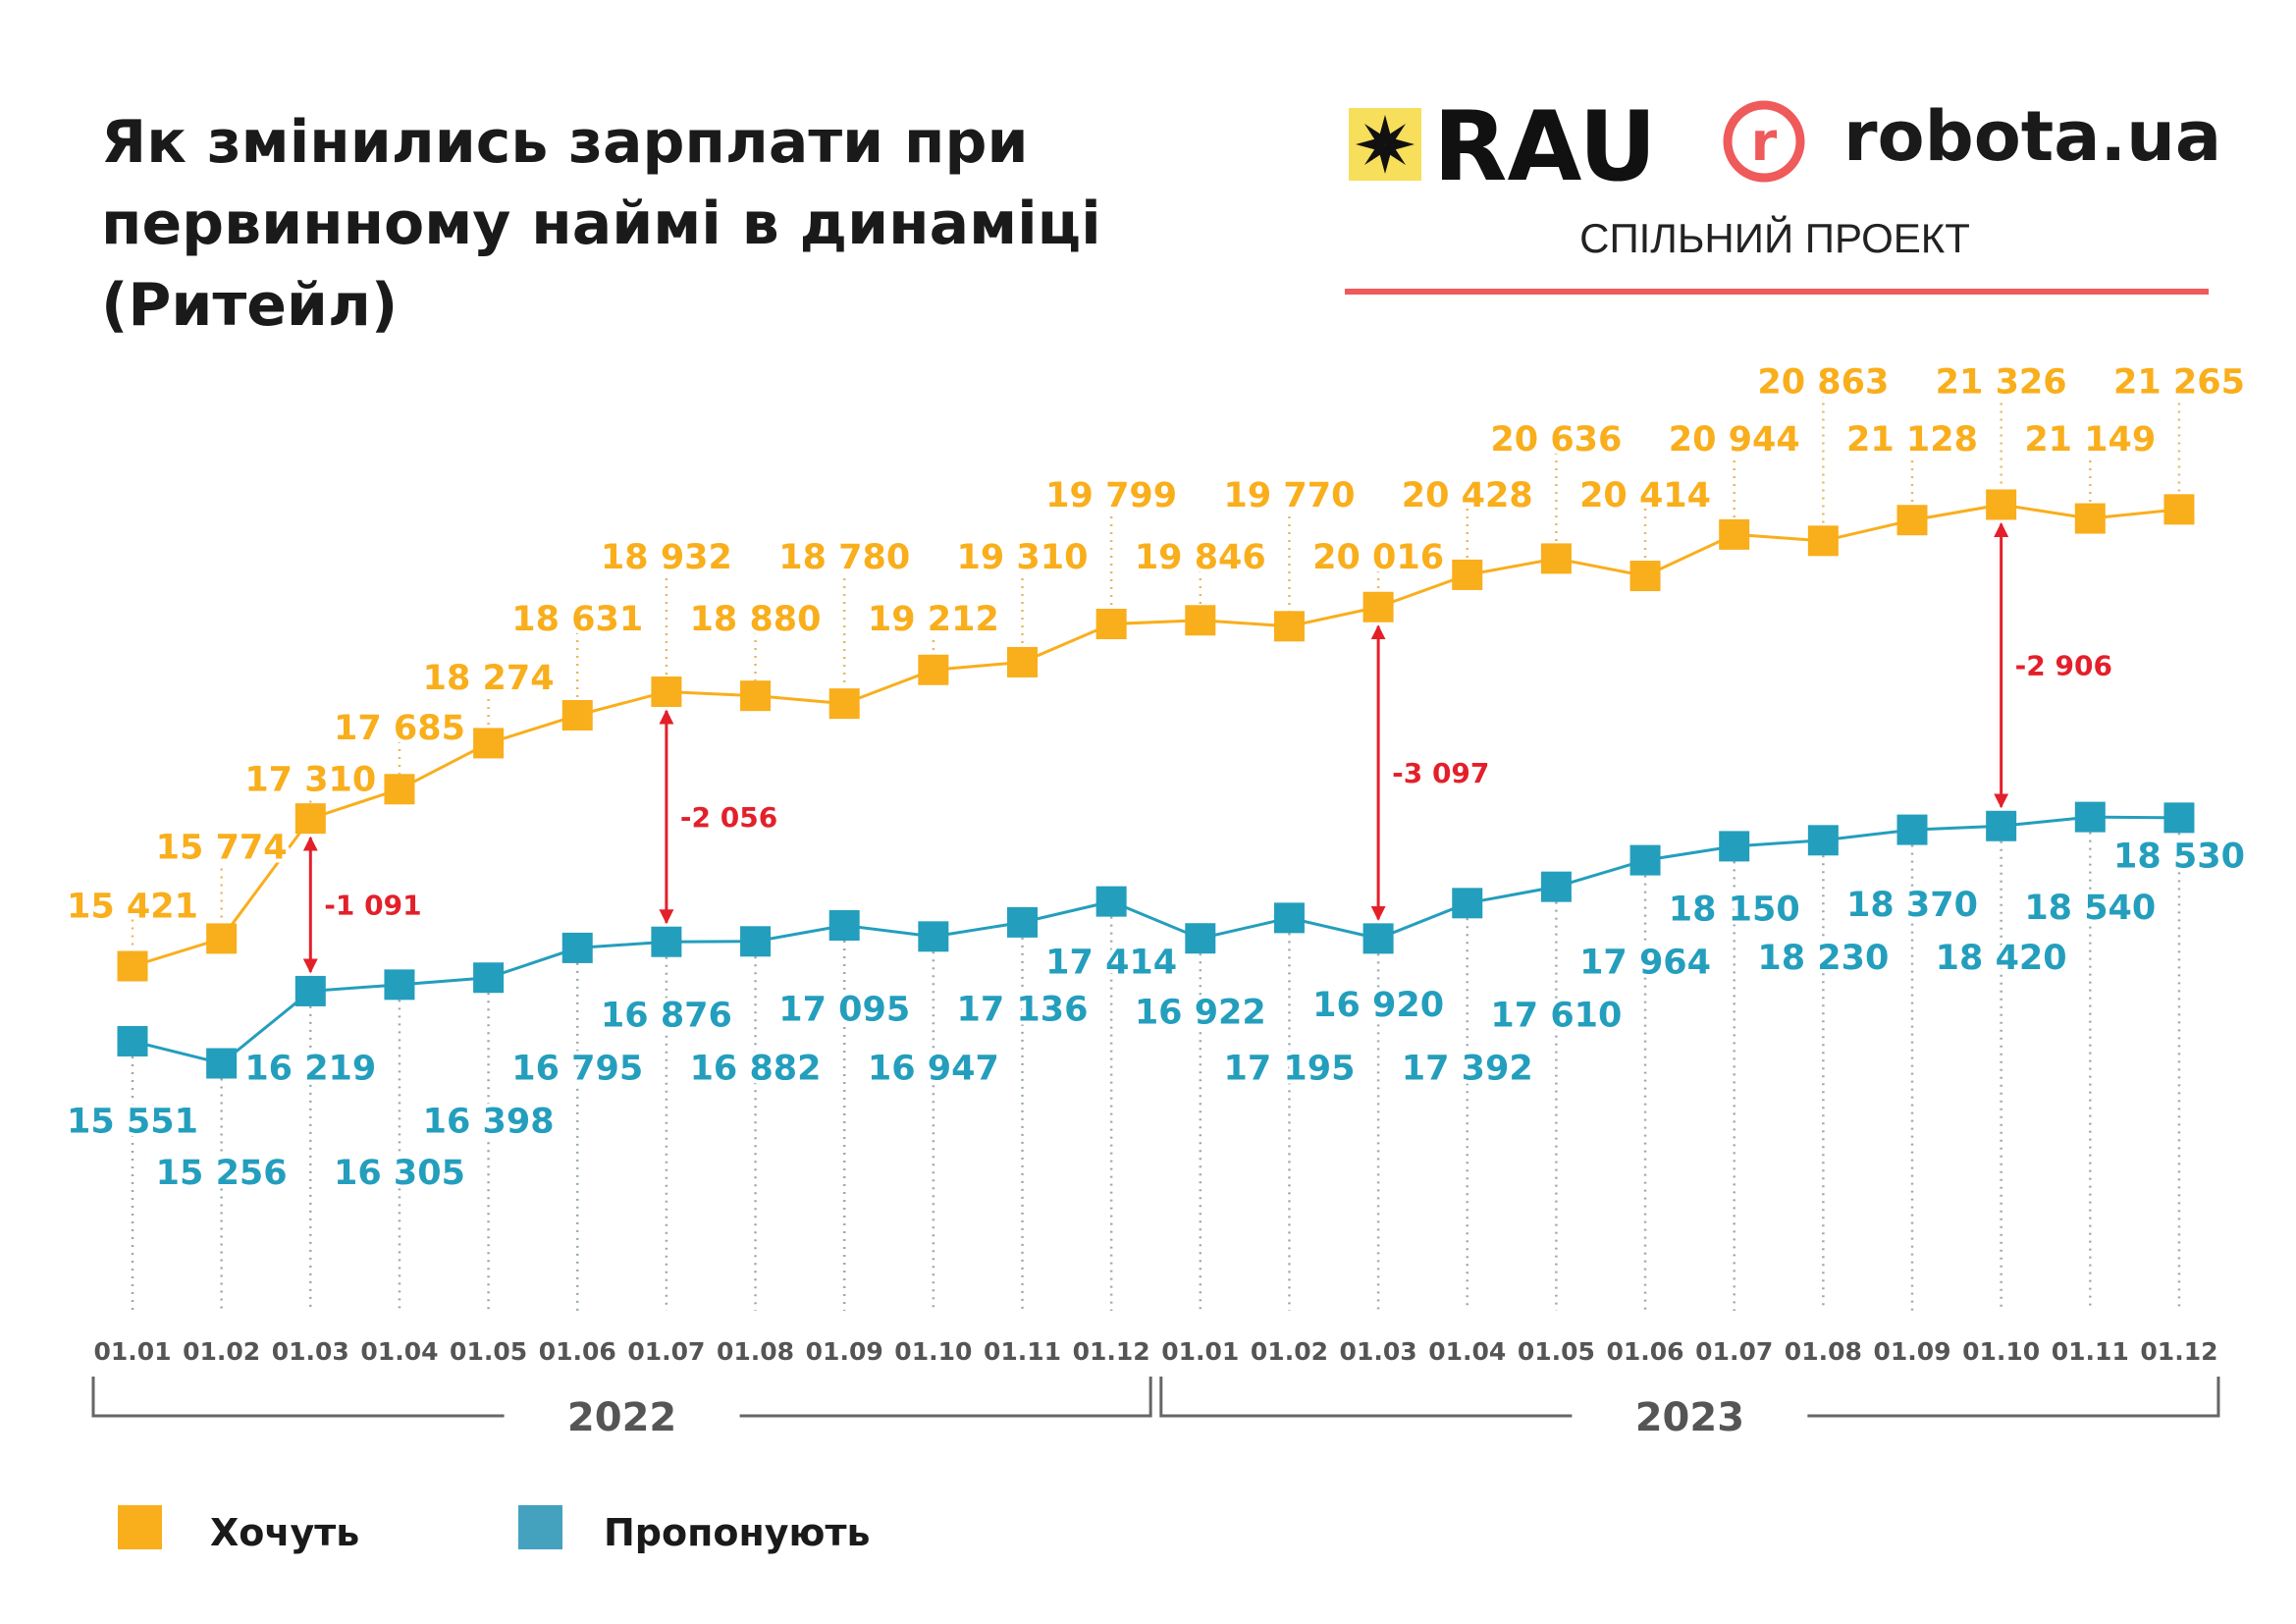  What do you see at coordinates (1467, 1069) in the screenshot?
I see `data-label-offered: 17 392` at bounding box center [1467, 1069].